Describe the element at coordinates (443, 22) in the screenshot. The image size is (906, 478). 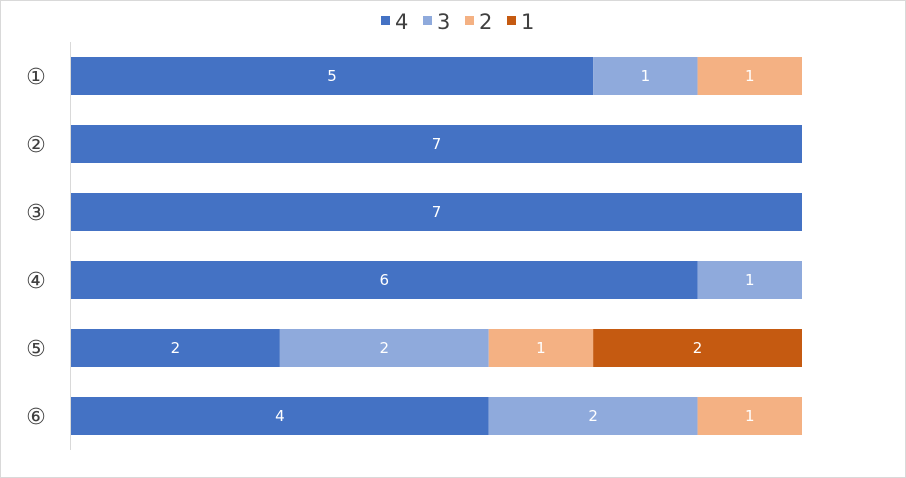
I see `legend-label-3: 3` at that location.